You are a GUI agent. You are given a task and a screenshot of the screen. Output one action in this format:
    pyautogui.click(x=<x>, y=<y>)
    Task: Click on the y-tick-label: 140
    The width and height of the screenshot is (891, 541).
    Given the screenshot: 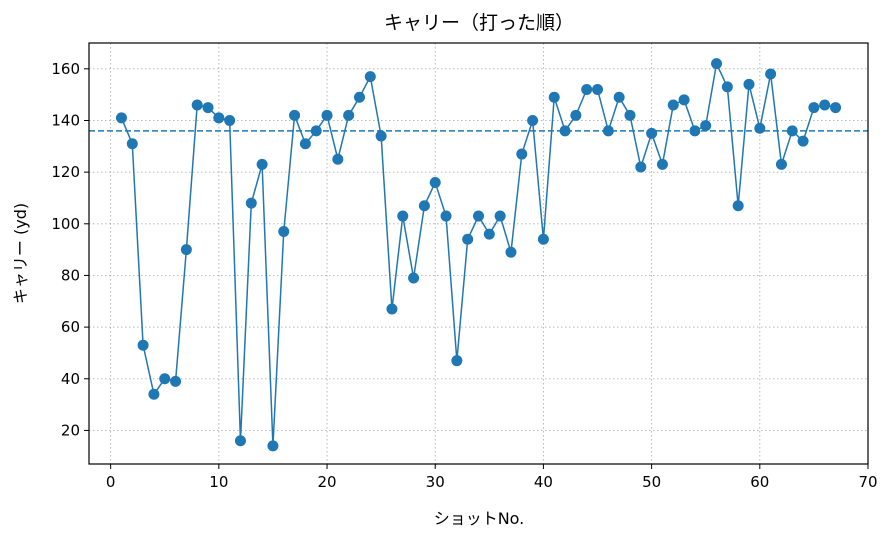 What is the action you would take?
    pyautogui.click(x=65, y=120)
    